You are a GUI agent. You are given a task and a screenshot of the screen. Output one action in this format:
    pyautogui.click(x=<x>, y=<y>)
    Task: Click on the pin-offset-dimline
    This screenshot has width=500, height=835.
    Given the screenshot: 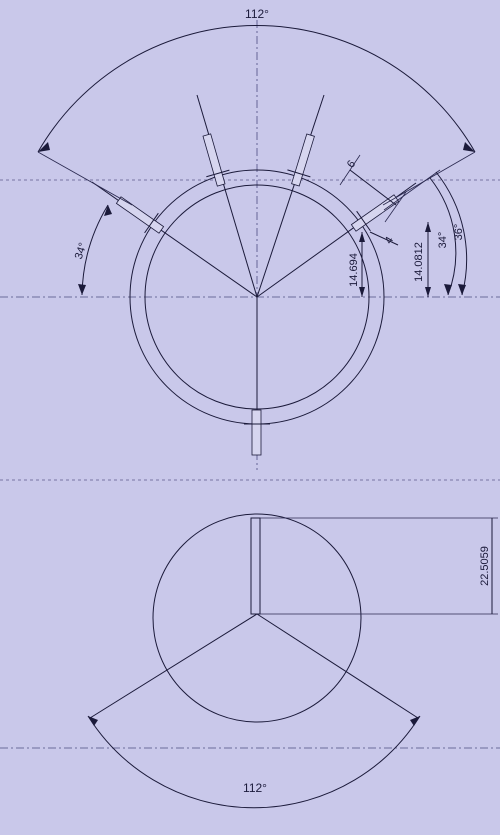 What is the action you would take?
    pyautogui.click(x=384, y=238)
    